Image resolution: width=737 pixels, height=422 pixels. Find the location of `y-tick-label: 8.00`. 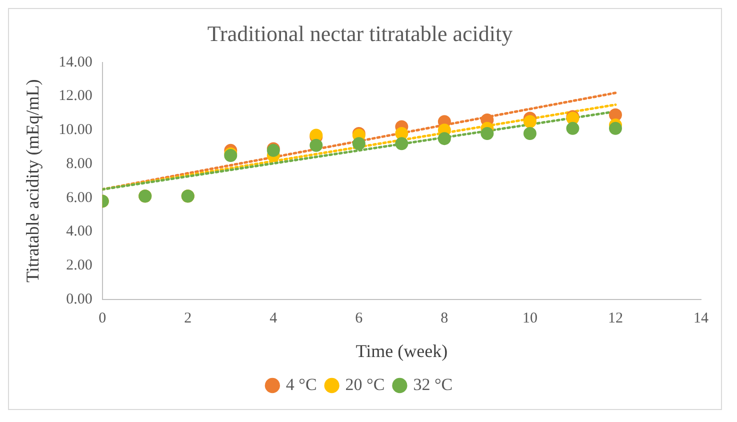

y-tick-label: 8.00 is located at coordinates (79, 164).